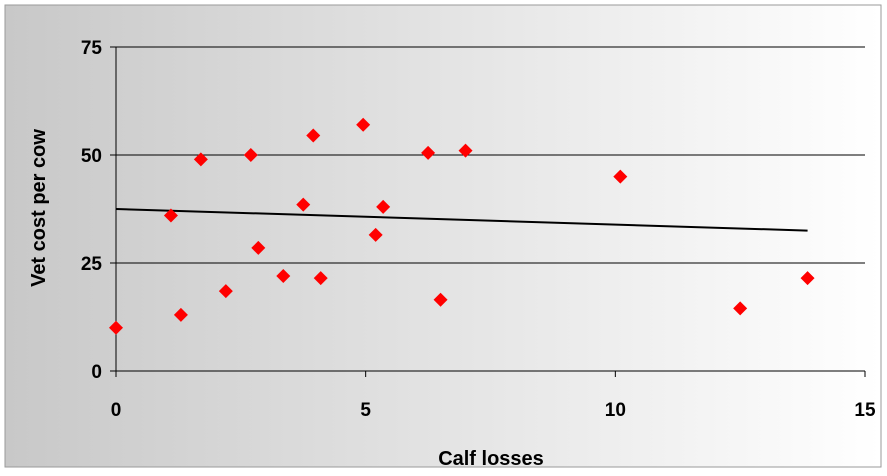  Describe the element at coordinates (39, 208) in the screenshot. I see `y-axis-label: Vet cost per cow` at that location.